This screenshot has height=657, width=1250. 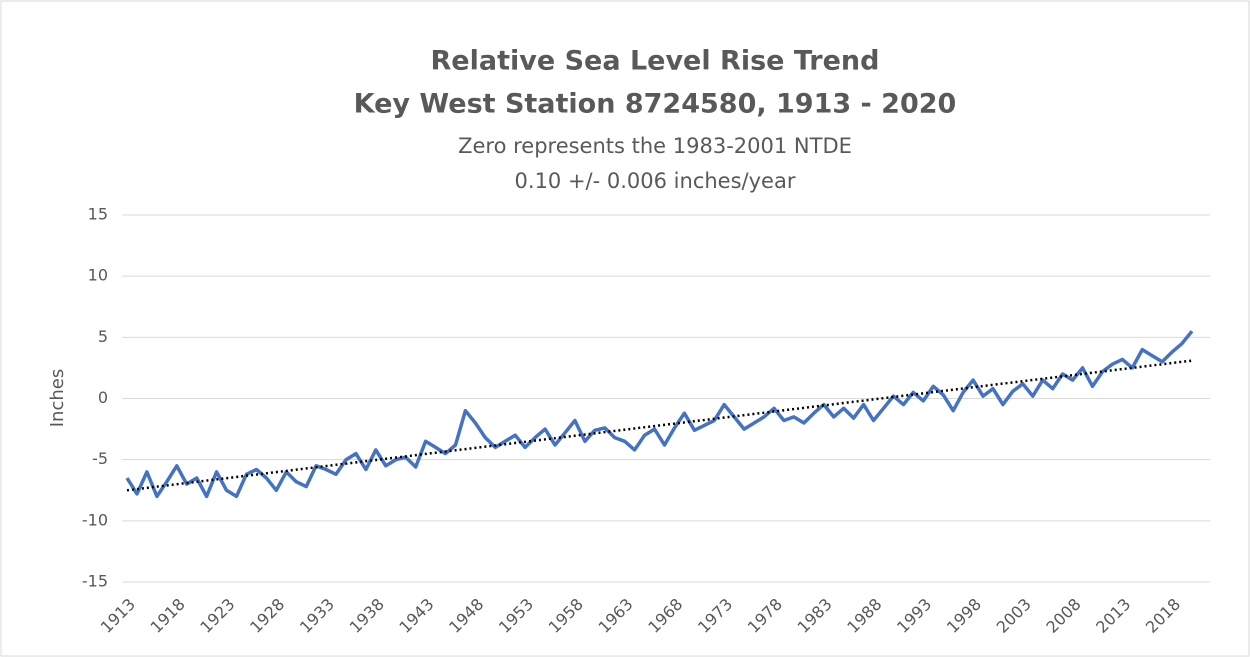 I want to click on chart-title: Key West Station 8724580, 1913 - 2020, so click(x=655, y=104).